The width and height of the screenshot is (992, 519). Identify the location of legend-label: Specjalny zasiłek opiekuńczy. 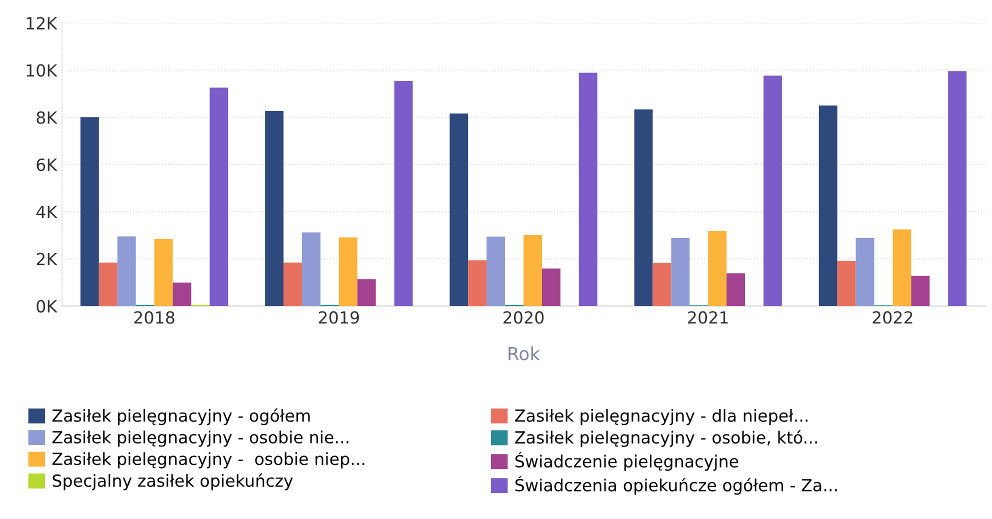
(172, 481).